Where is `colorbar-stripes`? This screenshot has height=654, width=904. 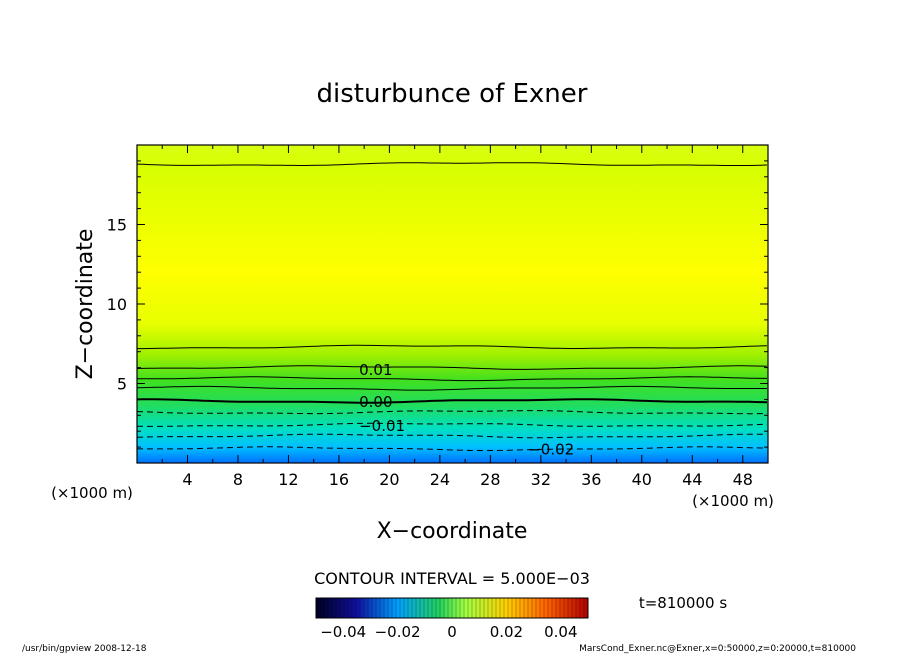 colorbar-stripes is located at coordinates (452, 608).